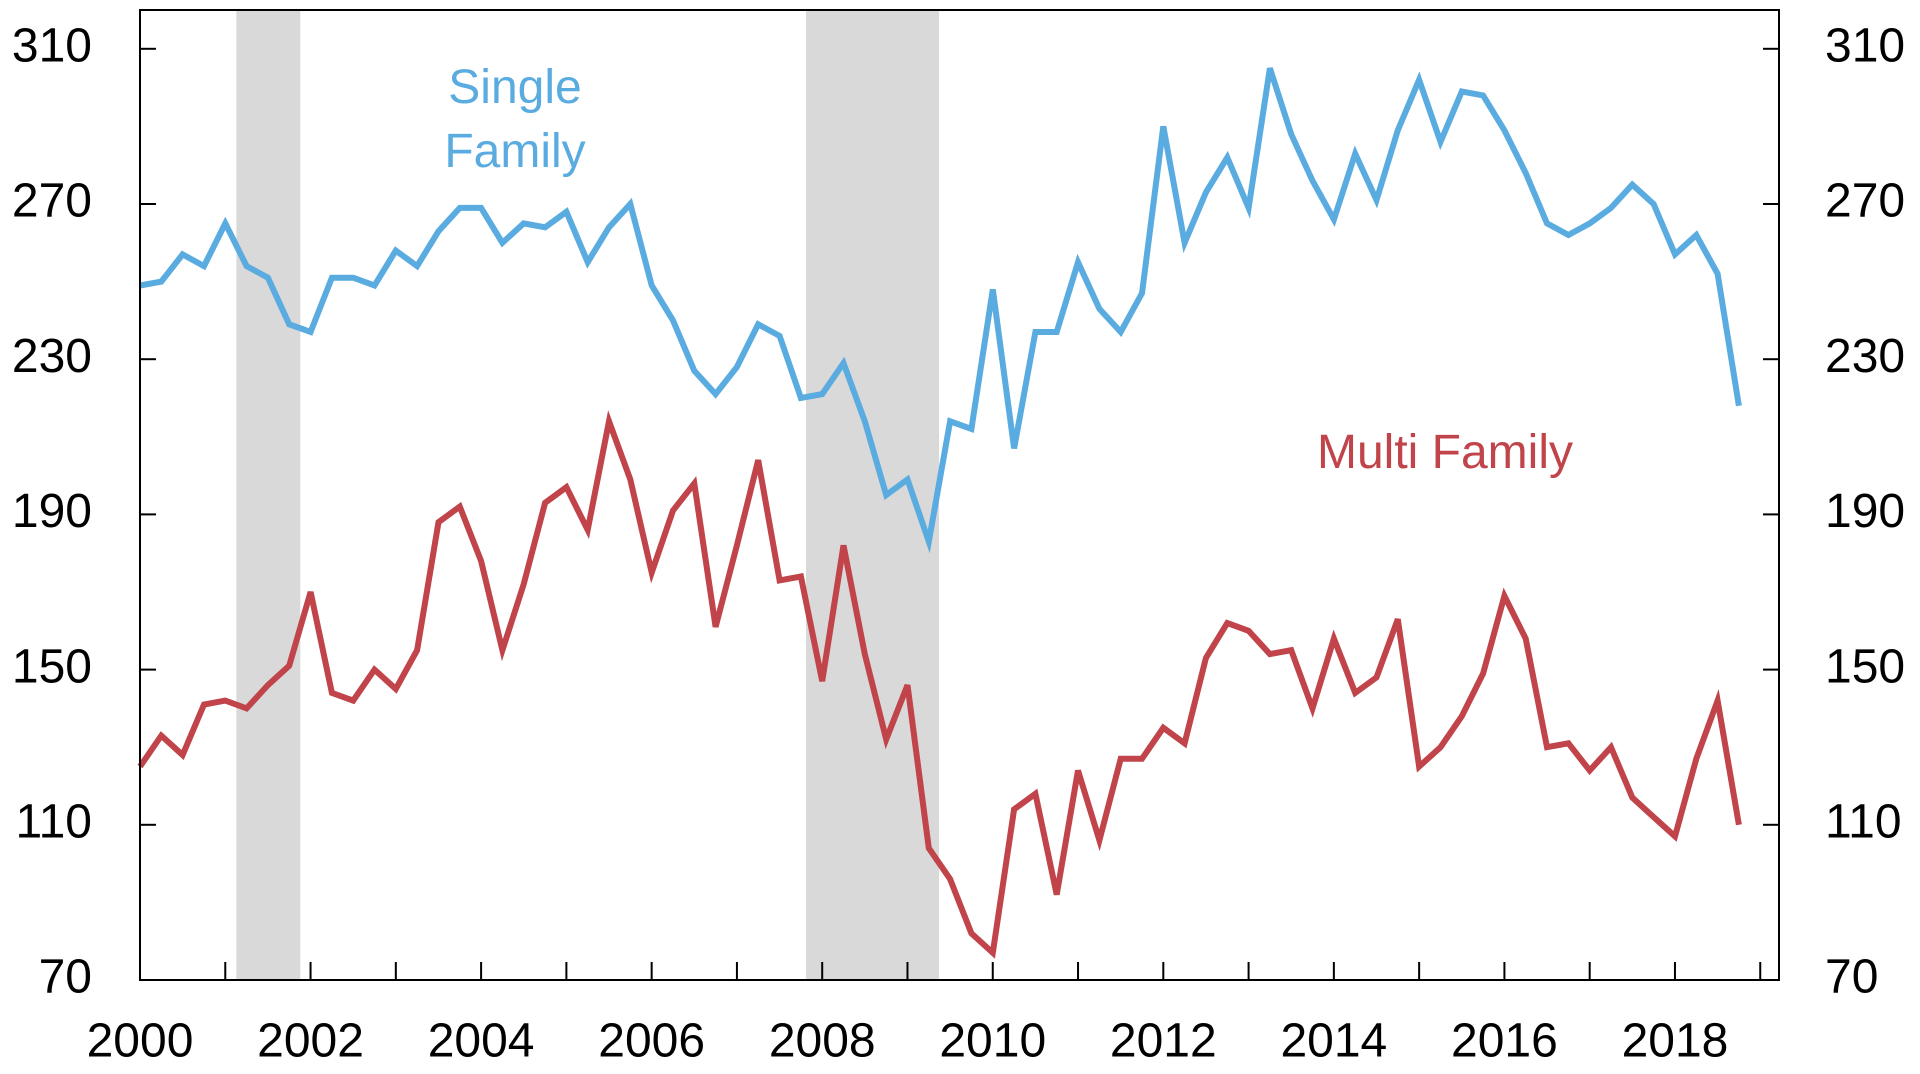 Image resolution: width=1920 pixels, height=1074 pixels. Describe the element at coordinates (310, 1041) in the screenshot. I see `x-tick-label: 2002` at that location.